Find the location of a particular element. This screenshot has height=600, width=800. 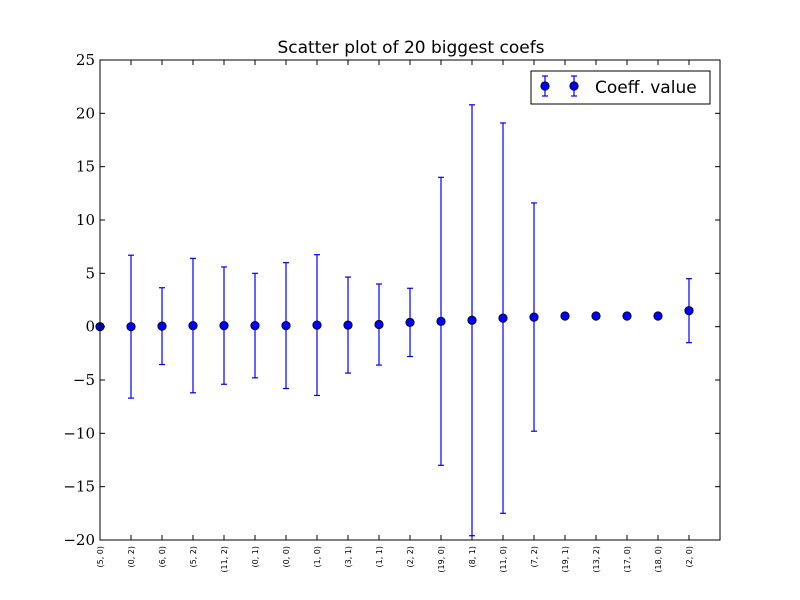

y-tick-label: 15 is located at coordinates (85, 167).